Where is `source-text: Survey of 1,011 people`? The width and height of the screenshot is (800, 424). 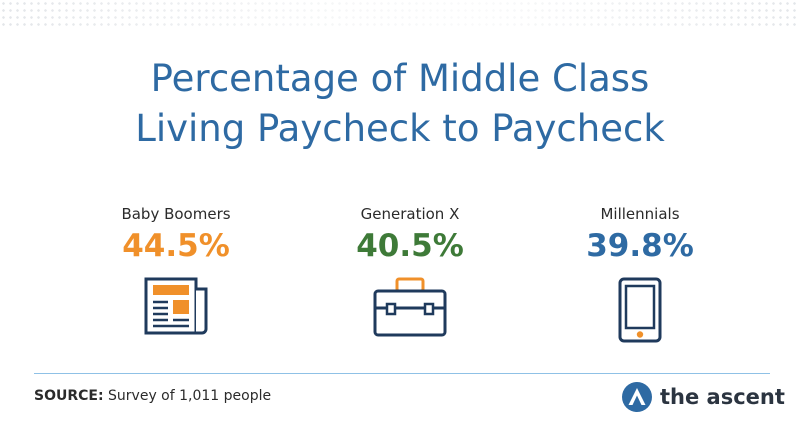 source-text: Survey of 1,011 people is located at coordinates (187, 396).